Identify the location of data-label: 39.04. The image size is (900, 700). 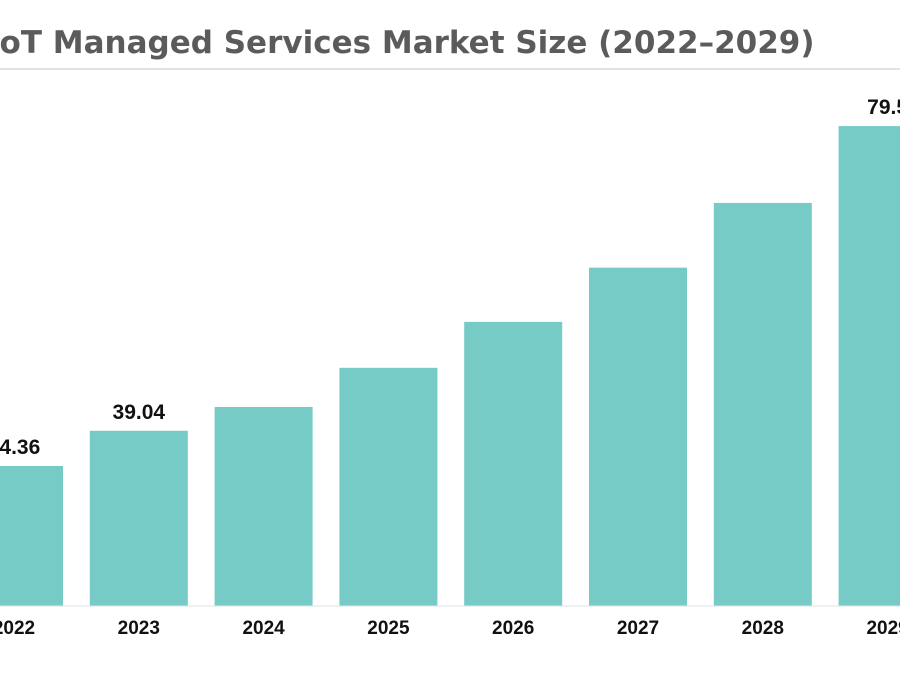
(139, 412).